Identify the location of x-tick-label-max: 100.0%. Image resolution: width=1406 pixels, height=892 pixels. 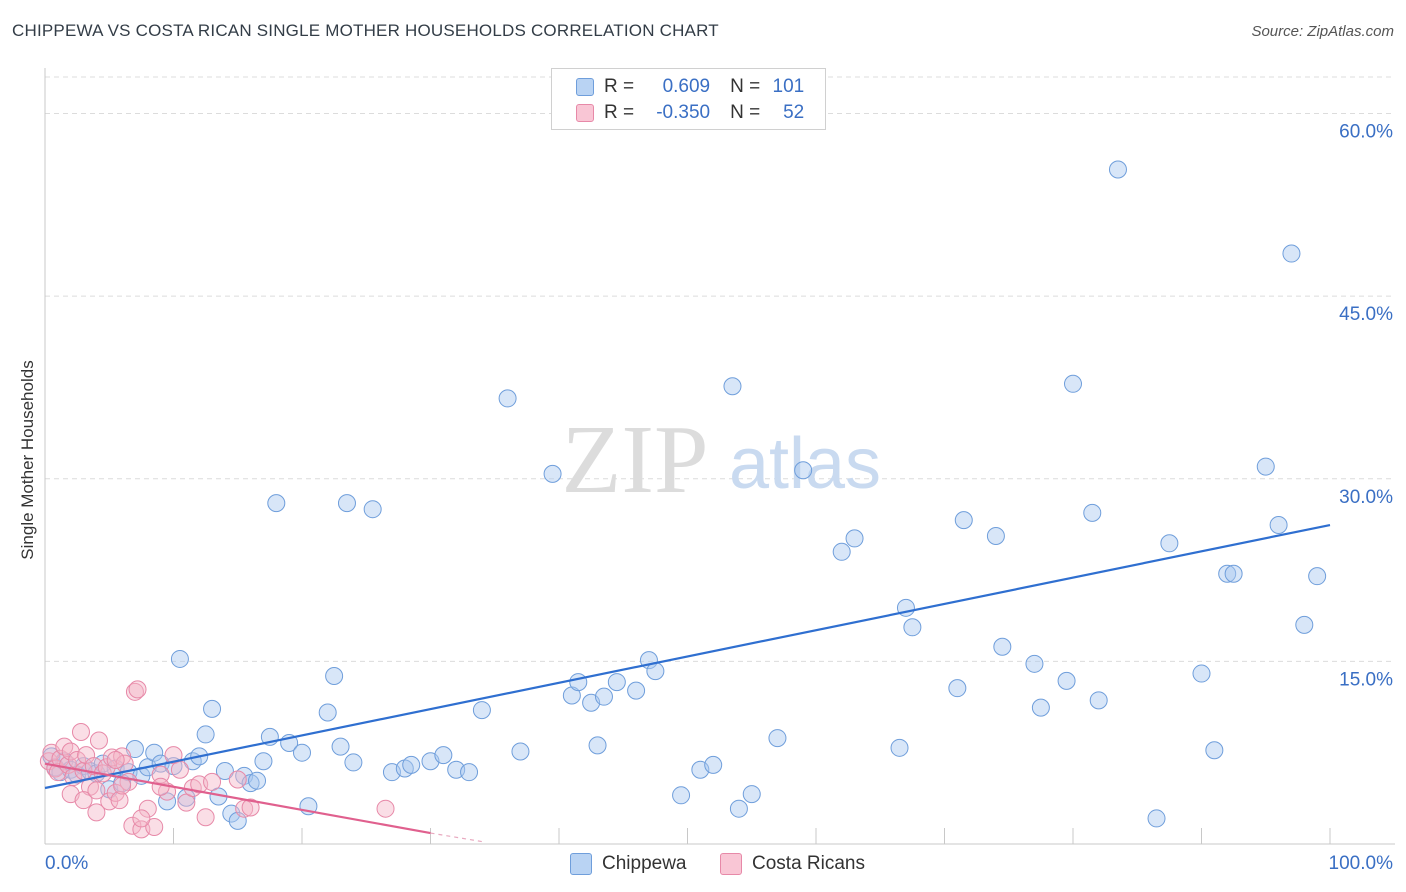
(1361, 863).